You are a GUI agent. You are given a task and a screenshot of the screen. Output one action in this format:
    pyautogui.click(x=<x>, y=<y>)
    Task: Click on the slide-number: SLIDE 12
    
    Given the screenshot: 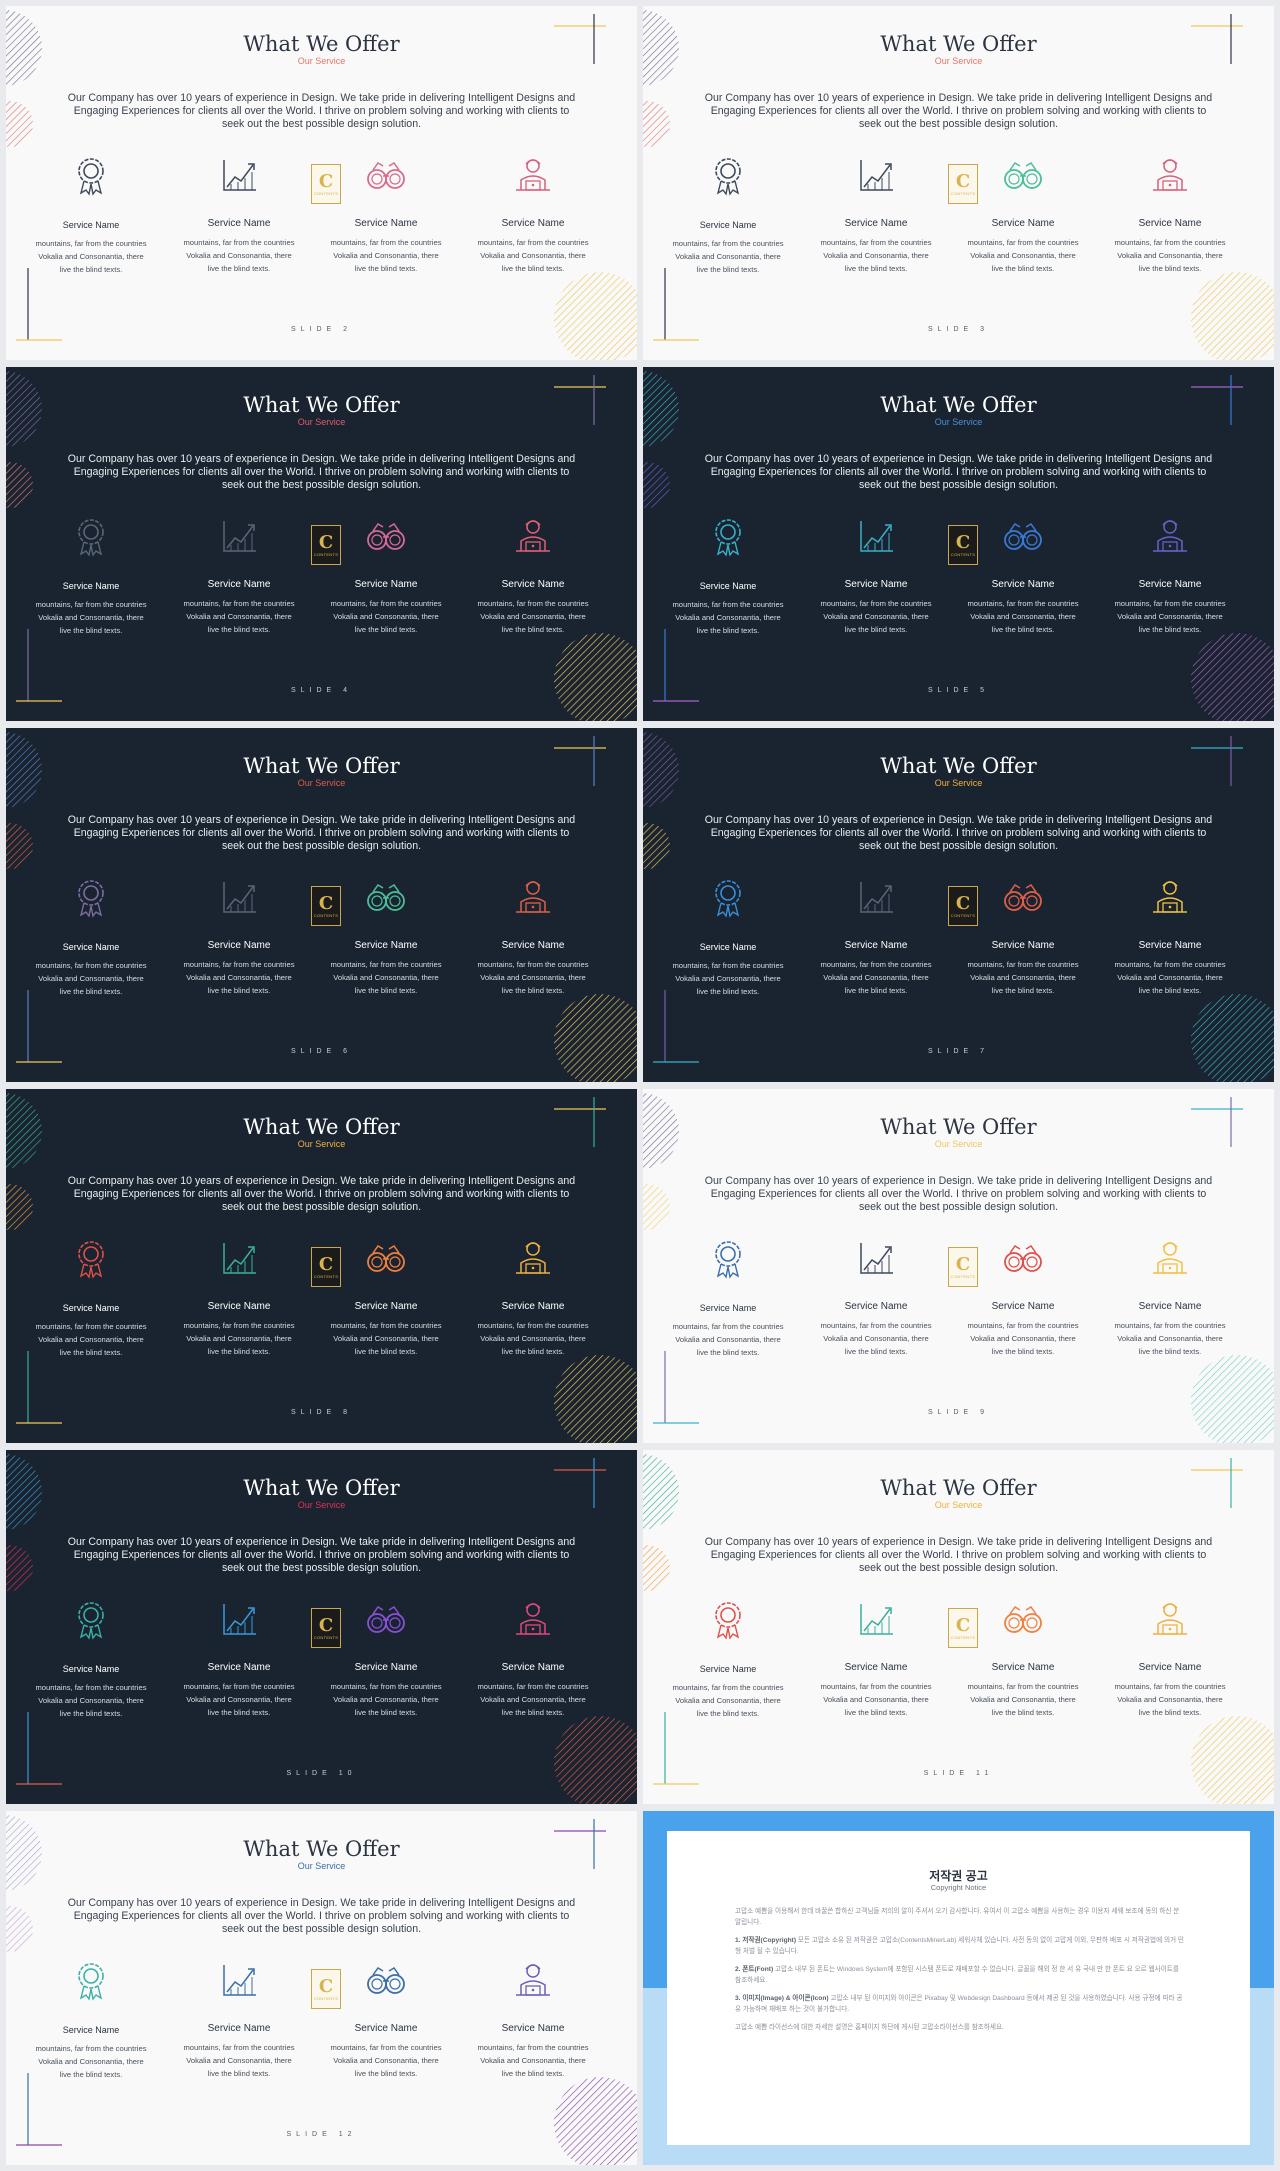 What is the action you would take?
    pyautogui.click(x=321, y=2134)
    